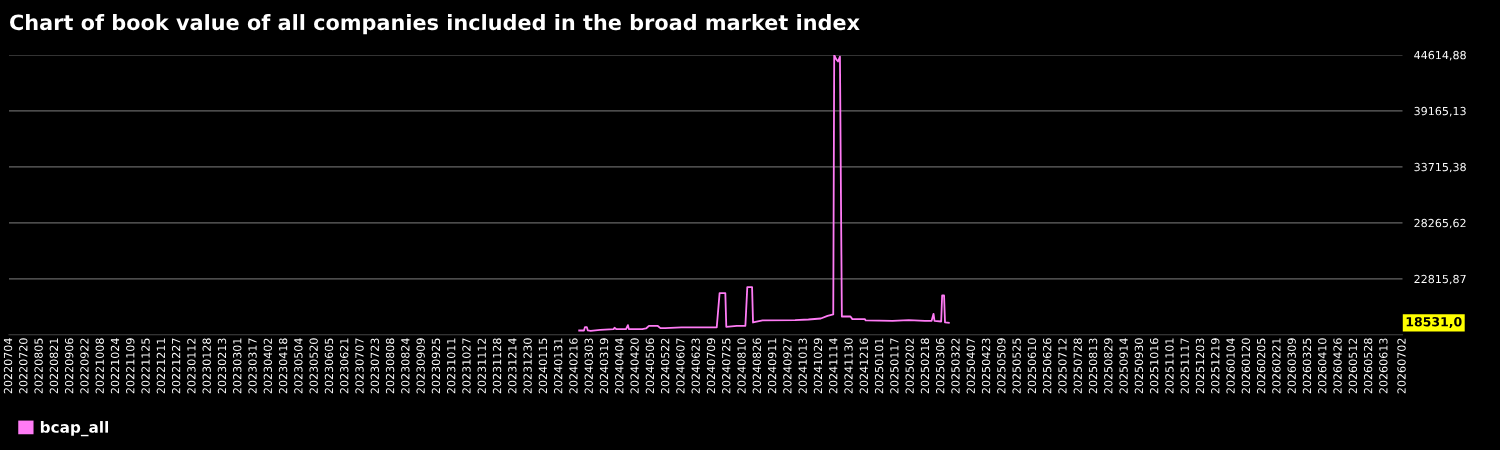 This screenshot has height=450, width=1500. I want to click on x-tick-label: 20220821, so click(54, 366).